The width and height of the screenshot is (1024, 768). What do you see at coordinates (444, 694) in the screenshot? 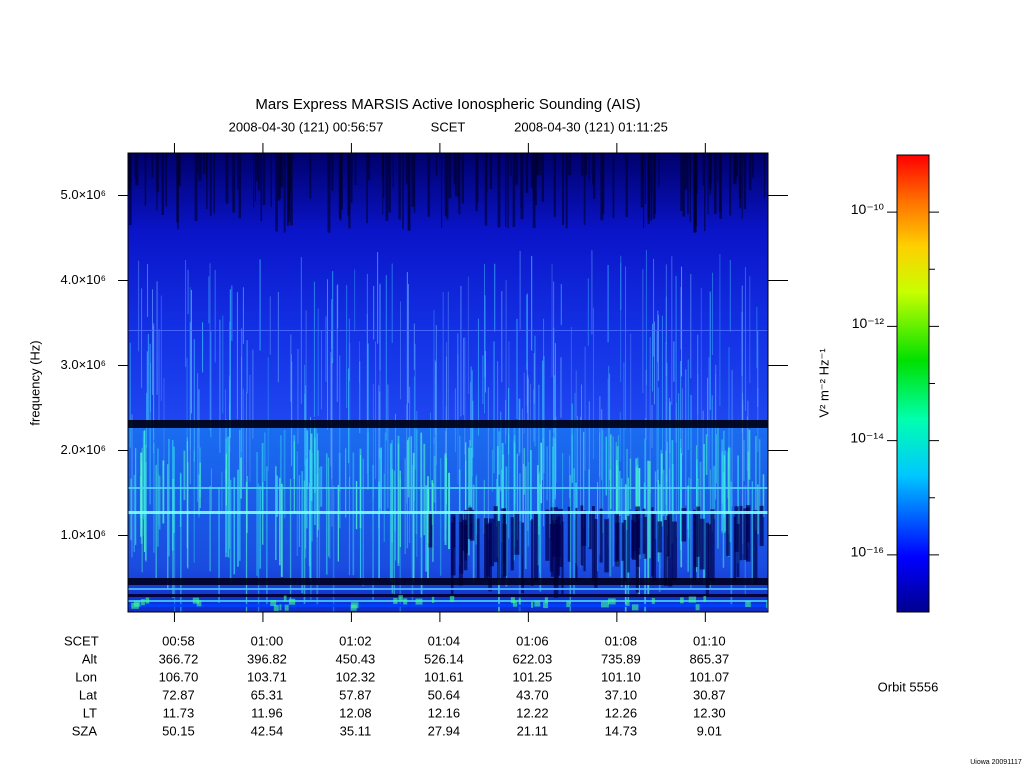
I see `ephemeris-cell: 50.64` at bounding box center [444, 694].